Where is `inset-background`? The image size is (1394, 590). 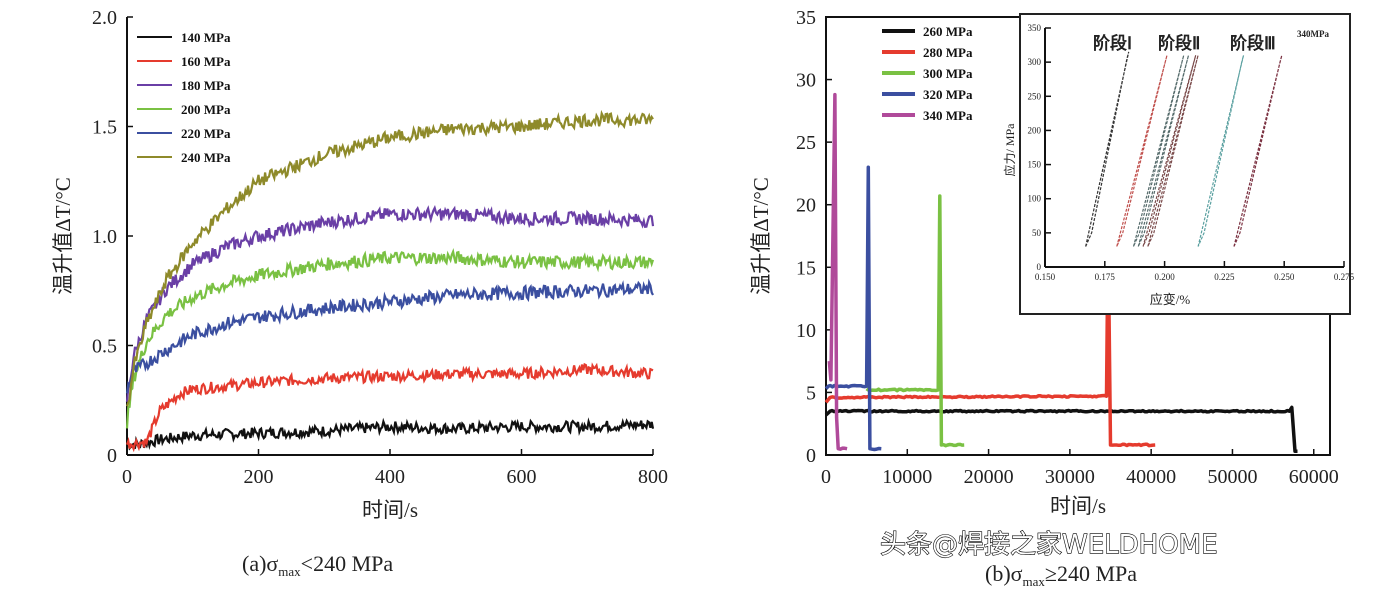
inset-background is located at coordinates (1185, 164).